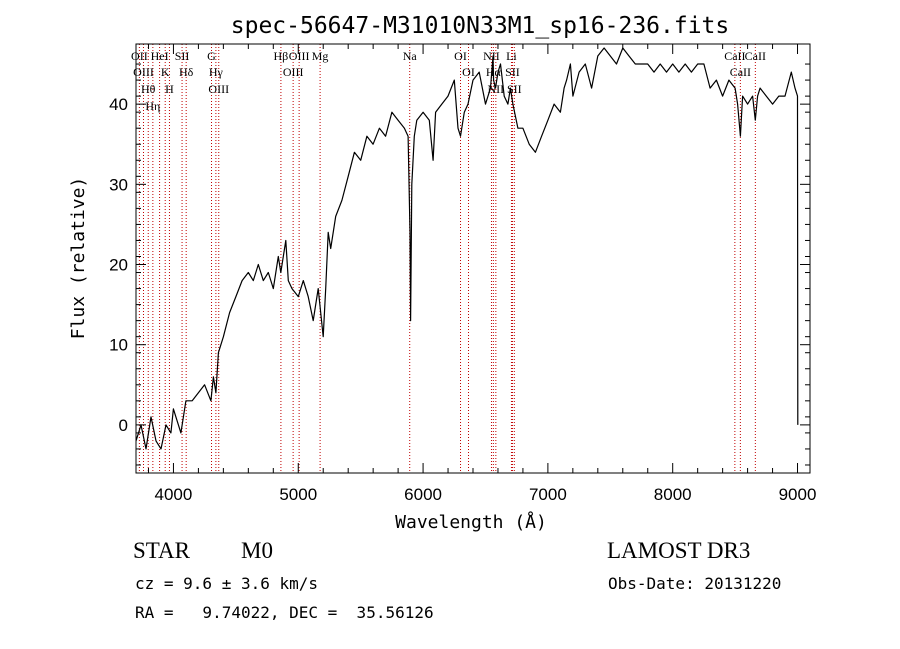  What do you see at coordinates (118, 265) in the screenshot?
I see `y-tick-label: 20` at bounding box center [118, 265].